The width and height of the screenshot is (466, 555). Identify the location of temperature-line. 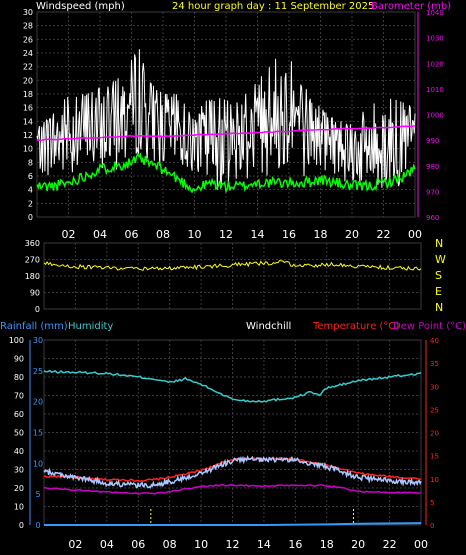
(232, 469).